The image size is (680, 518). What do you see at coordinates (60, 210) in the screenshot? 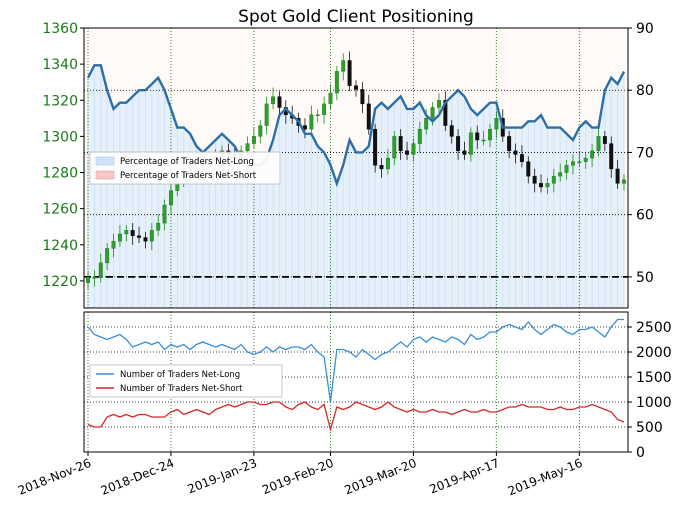
I see `left-tick-label: 1260` at bounding box center [60, 210].